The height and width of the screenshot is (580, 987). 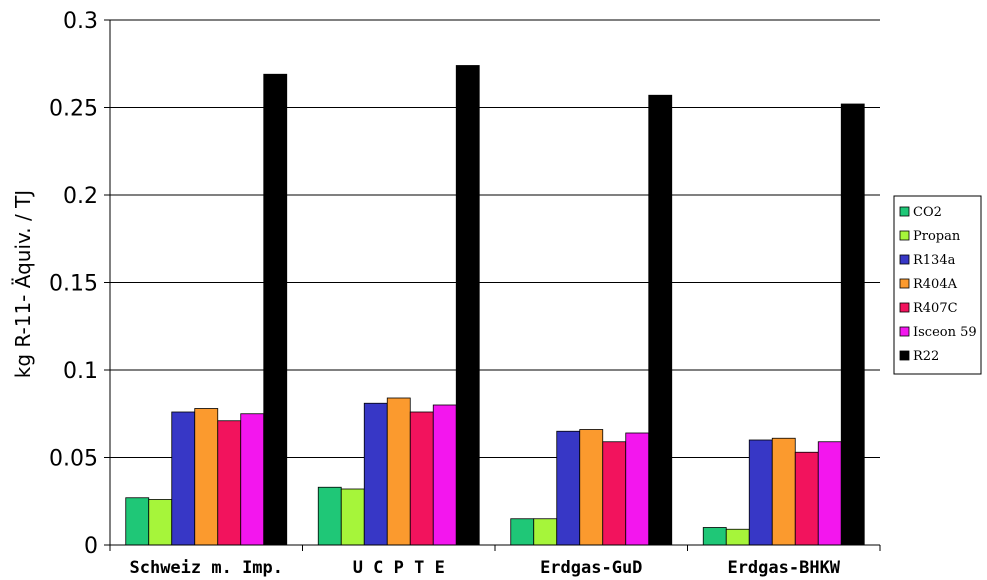 What do you see at coordinates (927, 212) in the screenshot?
I see `legend-label: CO2` at bounding box center [927, 212].